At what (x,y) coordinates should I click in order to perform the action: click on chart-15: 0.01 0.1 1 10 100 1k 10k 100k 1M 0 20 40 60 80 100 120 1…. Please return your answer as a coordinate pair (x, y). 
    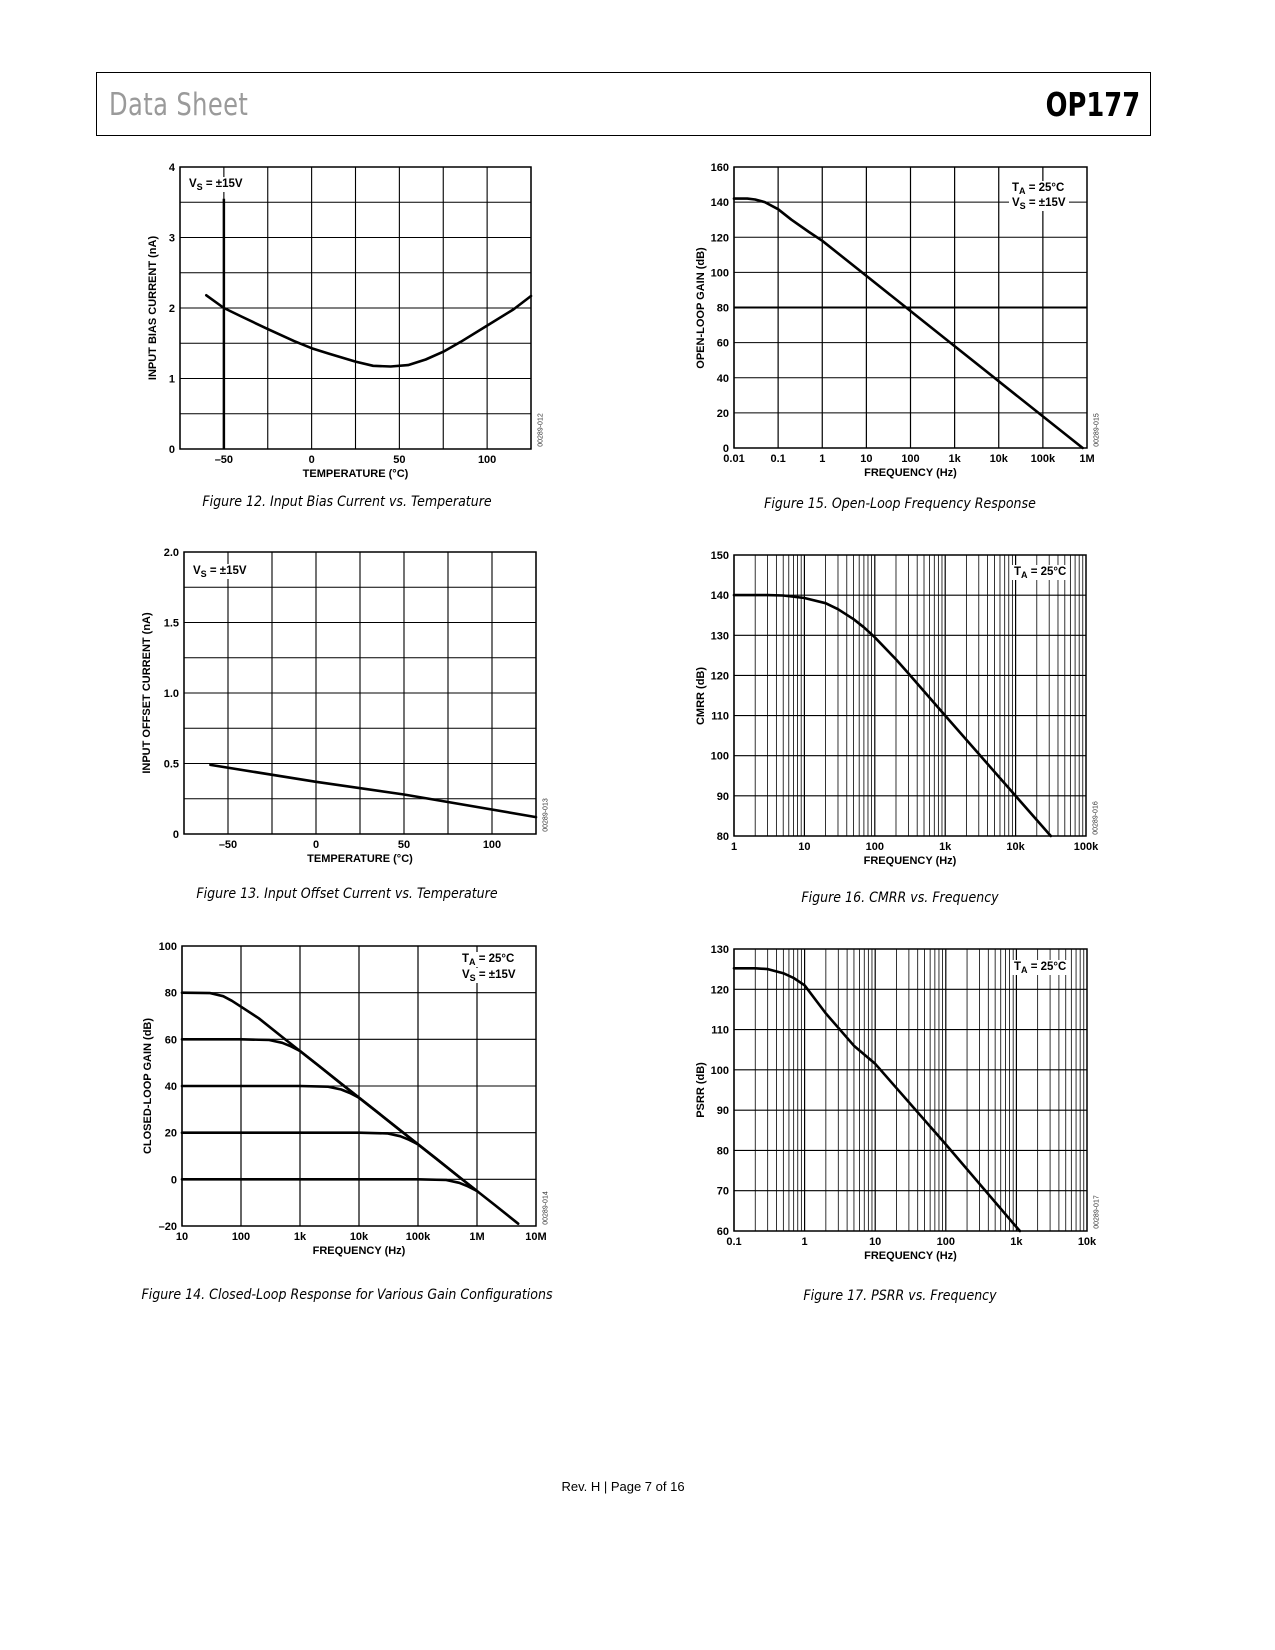
    Looking at the image, I should click on (903, 313).